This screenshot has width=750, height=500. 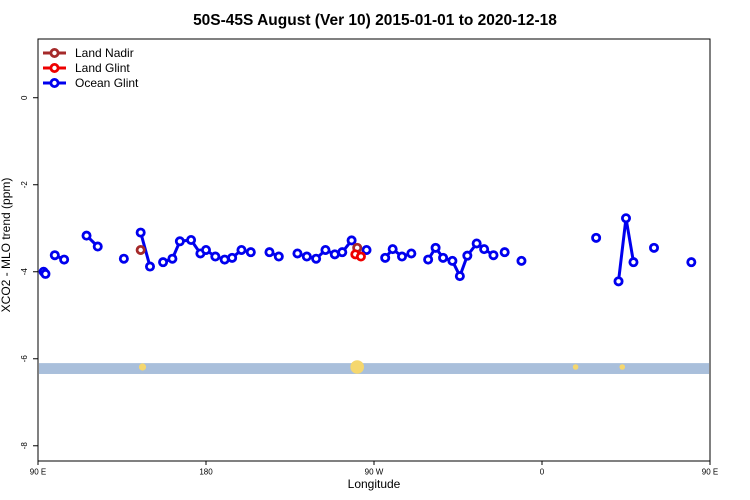 I want to click on legend-label-ocean-glint: Ocean Glint, so click(x=107, y=83).